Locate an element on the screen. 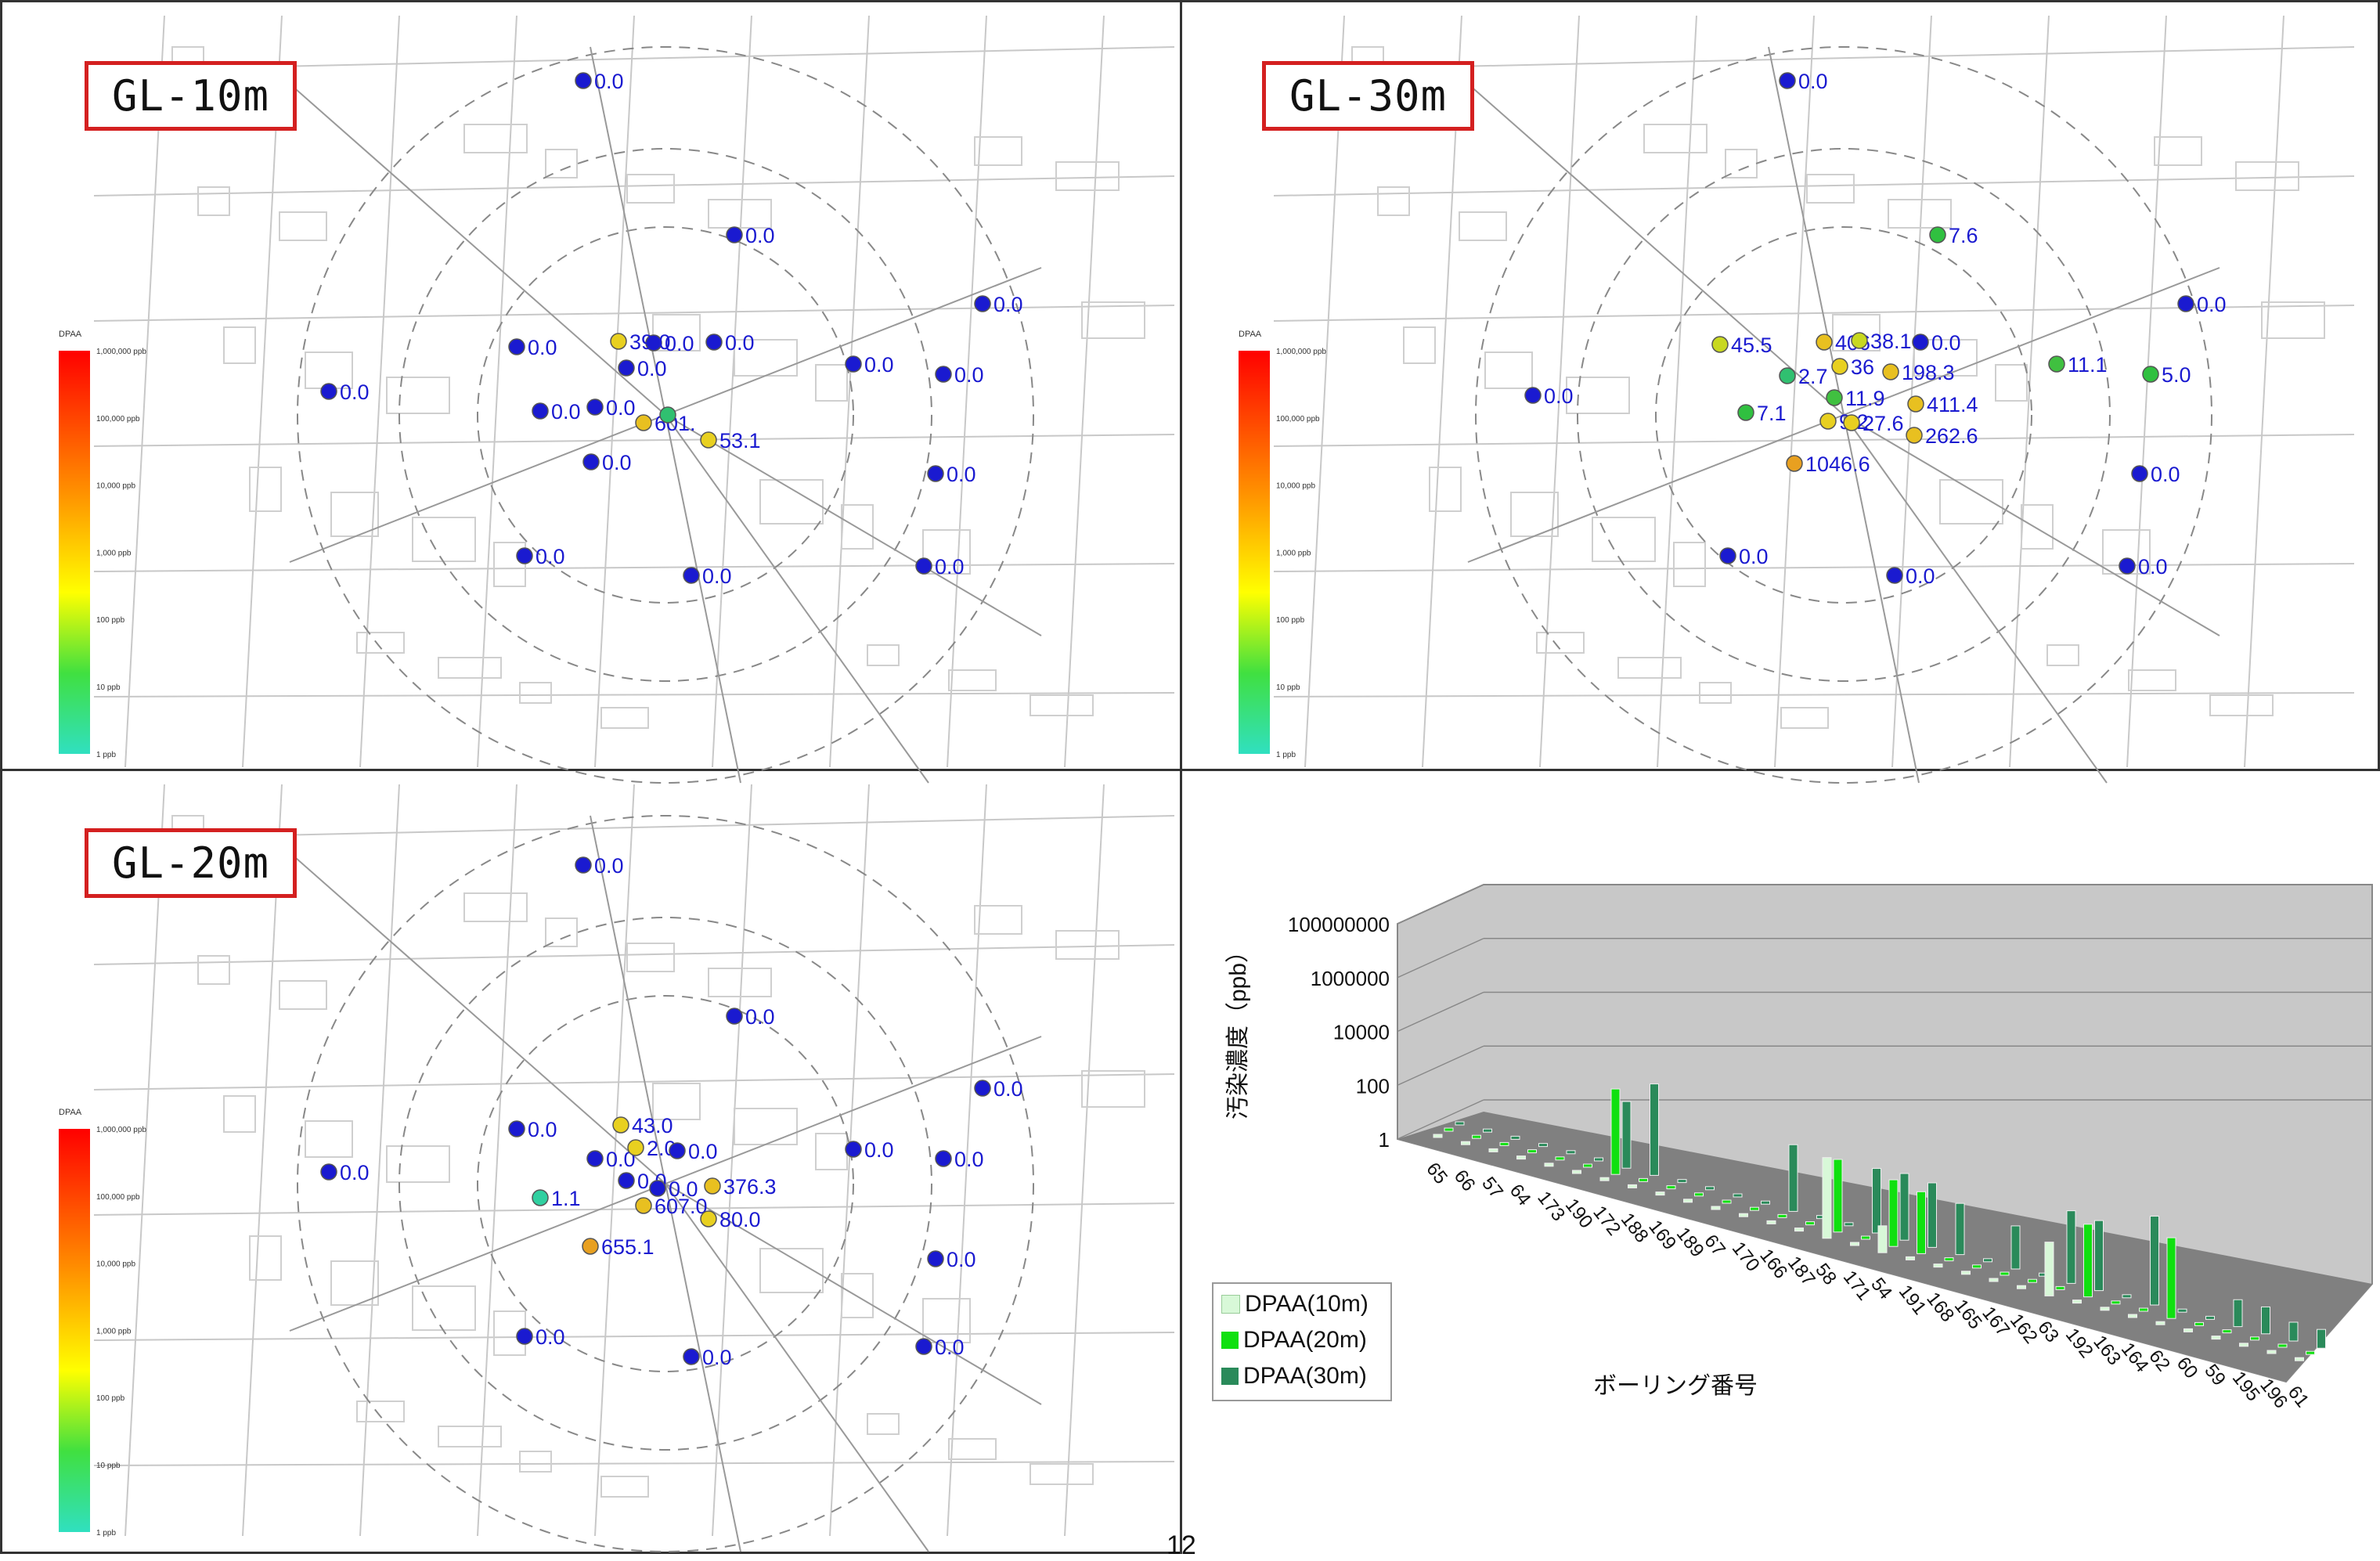  depth-label-gl30: GL-30m is located at coordinates (1368, 96).